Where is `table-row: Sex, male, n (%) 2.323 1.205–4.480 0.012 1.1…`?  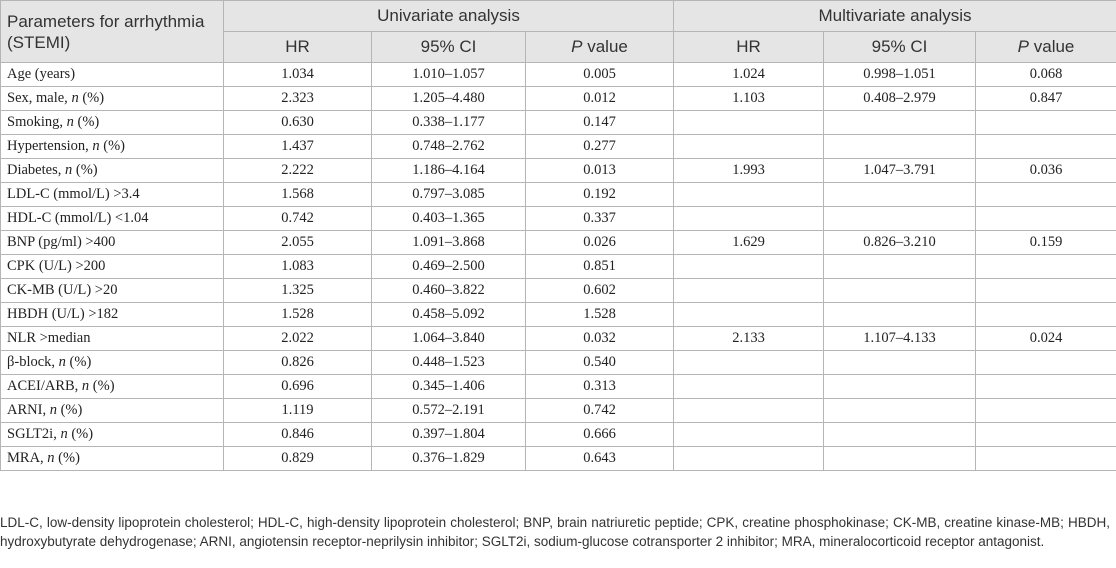
table-row: Sex, male, n (%) 2.323 1.205–4.480 0.012 1.1… is located at coordinates (558, 98).